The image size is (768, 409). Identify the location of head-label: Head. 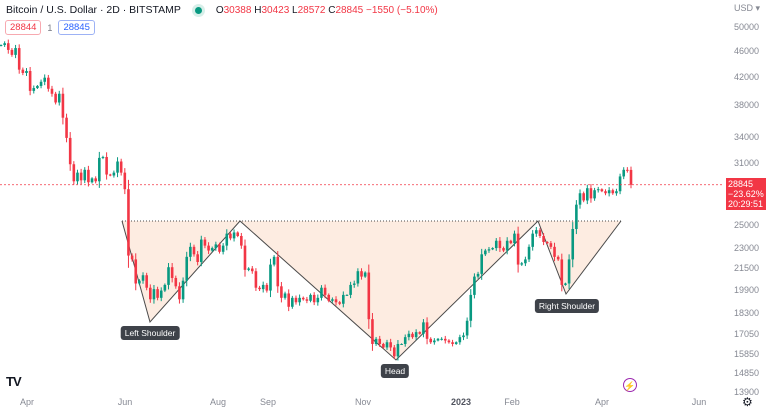
(395, 371).